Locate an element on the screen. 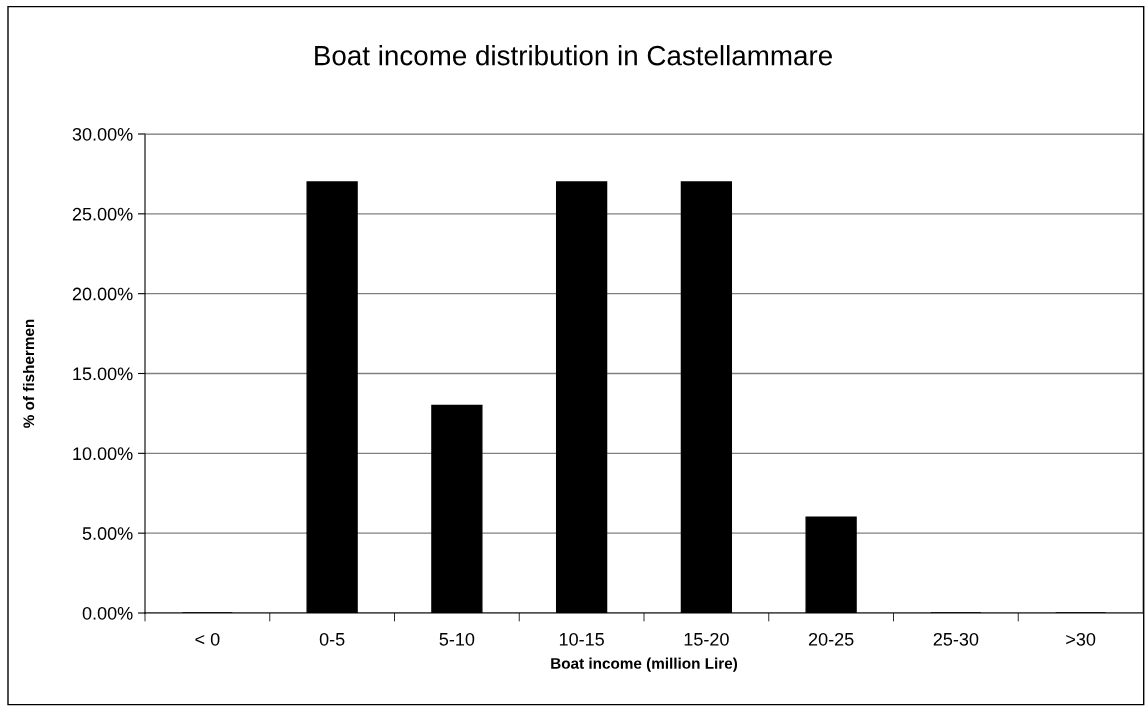  y-tick-label: 10.00% is located at coordinates (103, 454).